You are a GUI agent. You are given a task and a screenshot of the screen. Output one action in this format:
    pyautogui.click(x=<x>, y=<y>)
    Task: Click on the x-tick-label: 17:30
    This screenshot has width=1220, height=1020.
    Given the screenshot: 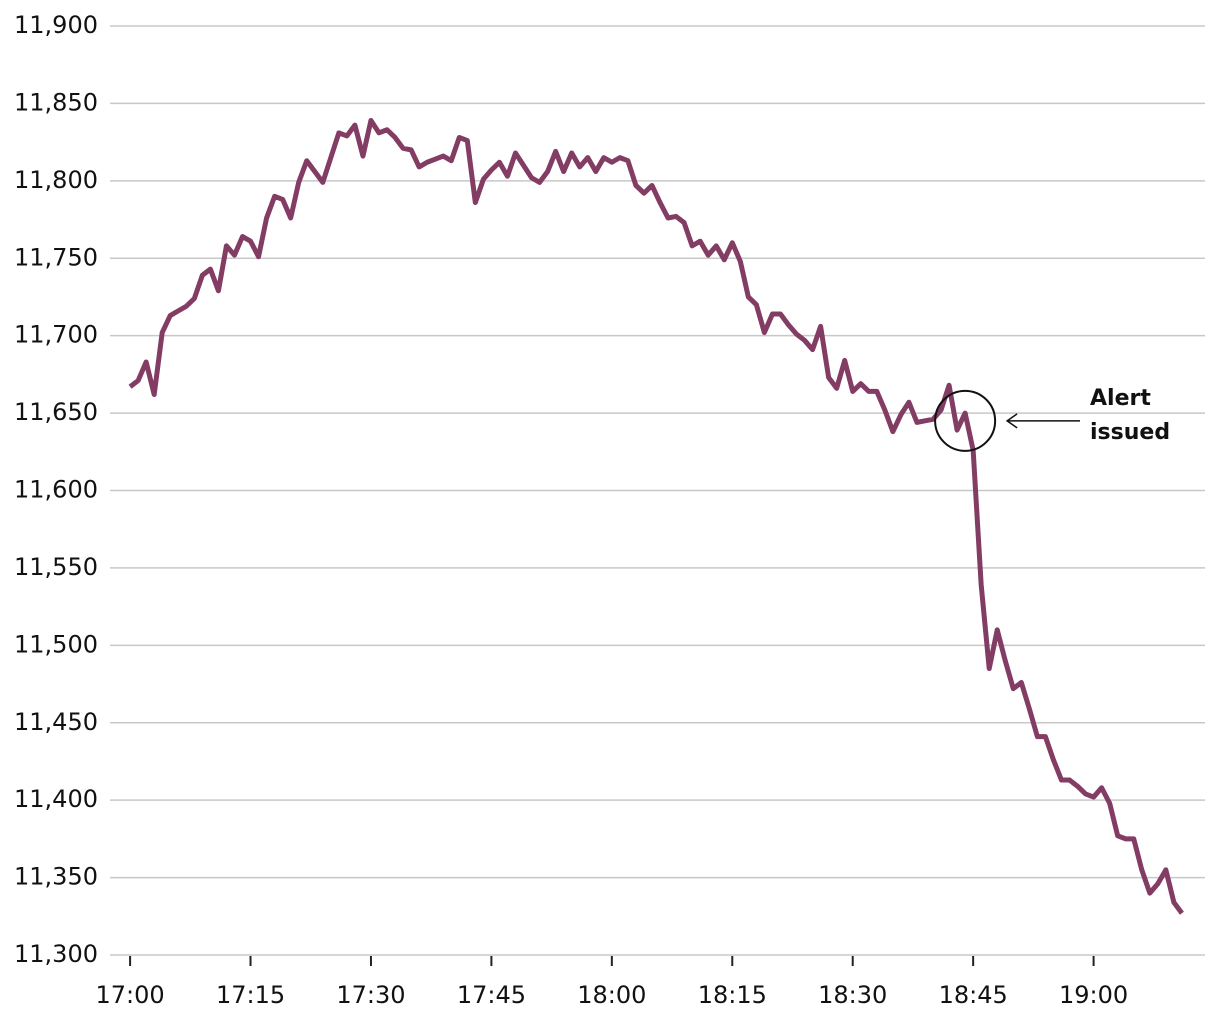 What is the action you would take?
    pyautogui.click(x=370, y=995)
    